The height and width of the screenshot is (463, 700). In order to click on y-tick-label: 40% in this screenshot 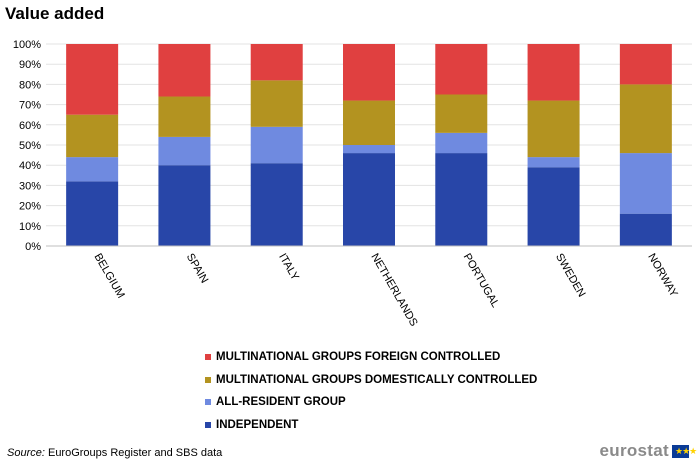, I will do `click(30, 166)`.